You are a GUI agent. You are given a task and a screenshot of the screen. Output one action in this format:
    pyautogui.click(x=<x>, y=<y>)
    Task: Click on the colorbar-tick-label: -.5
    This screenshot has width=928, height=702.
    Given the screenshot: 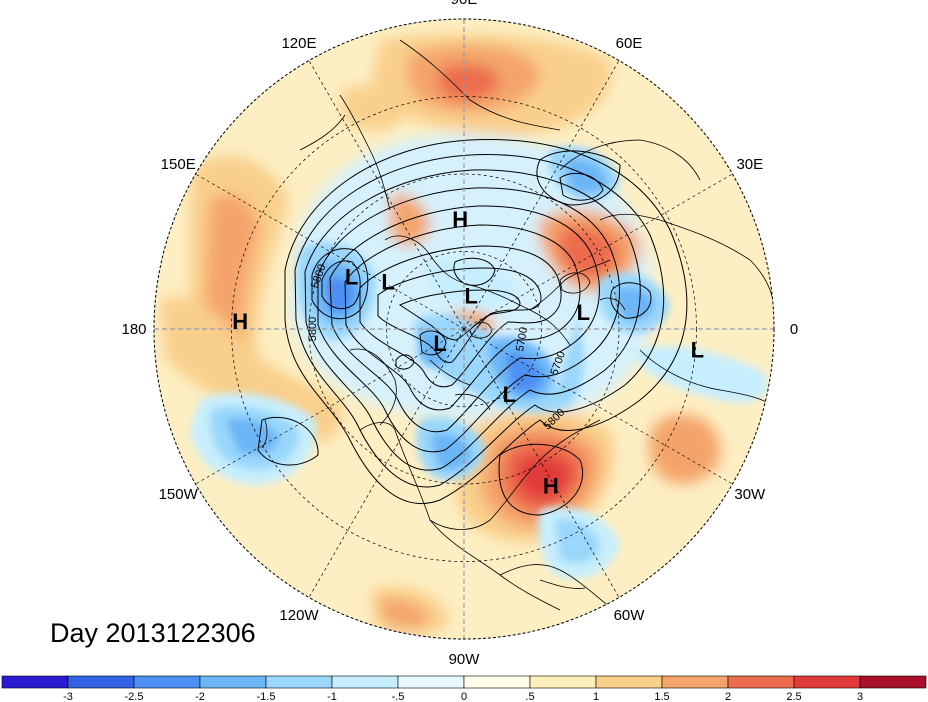 What is the action you would take?
    pyautogui.click(x=398, y=696)
    